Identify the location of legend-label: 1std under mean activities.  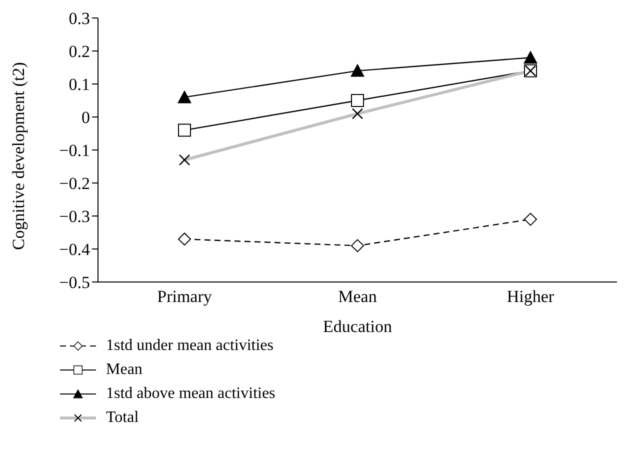
(190, 346).